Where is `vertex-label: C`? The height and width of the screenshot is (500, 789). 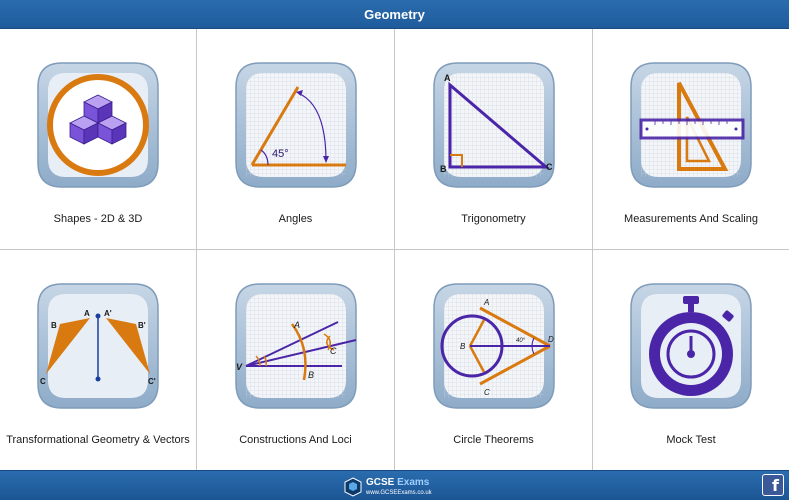 vertex-label: C is located at coordinates (549, 167).